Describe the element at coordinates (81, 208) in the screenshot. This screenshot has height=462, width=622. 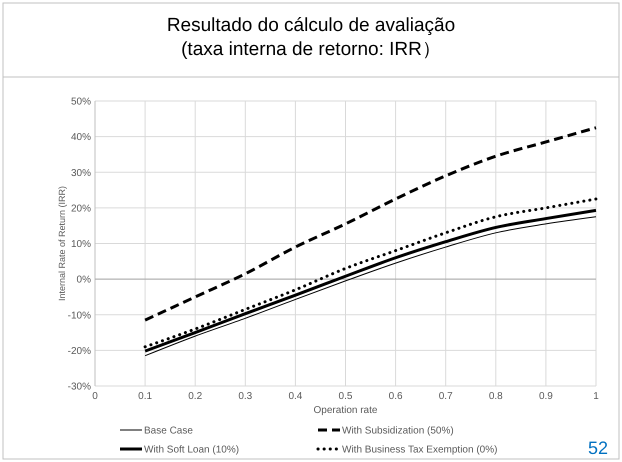
I see `y-tick-label: 20%` at that location.